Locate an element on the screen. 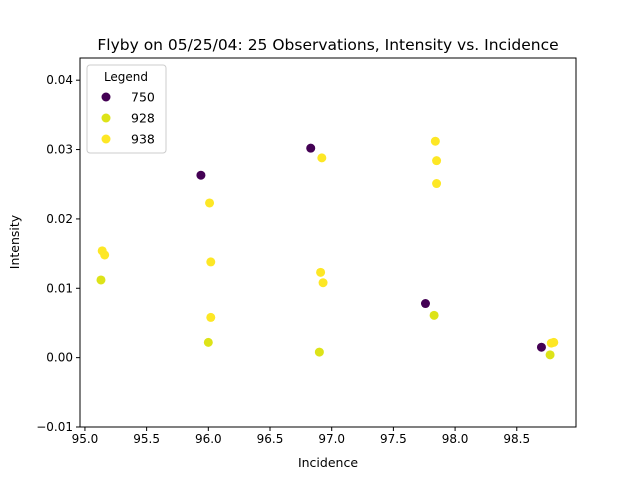 This screenshot has height=480, width=640. legend-label-938: 938 is located at coordinates (143, 139).